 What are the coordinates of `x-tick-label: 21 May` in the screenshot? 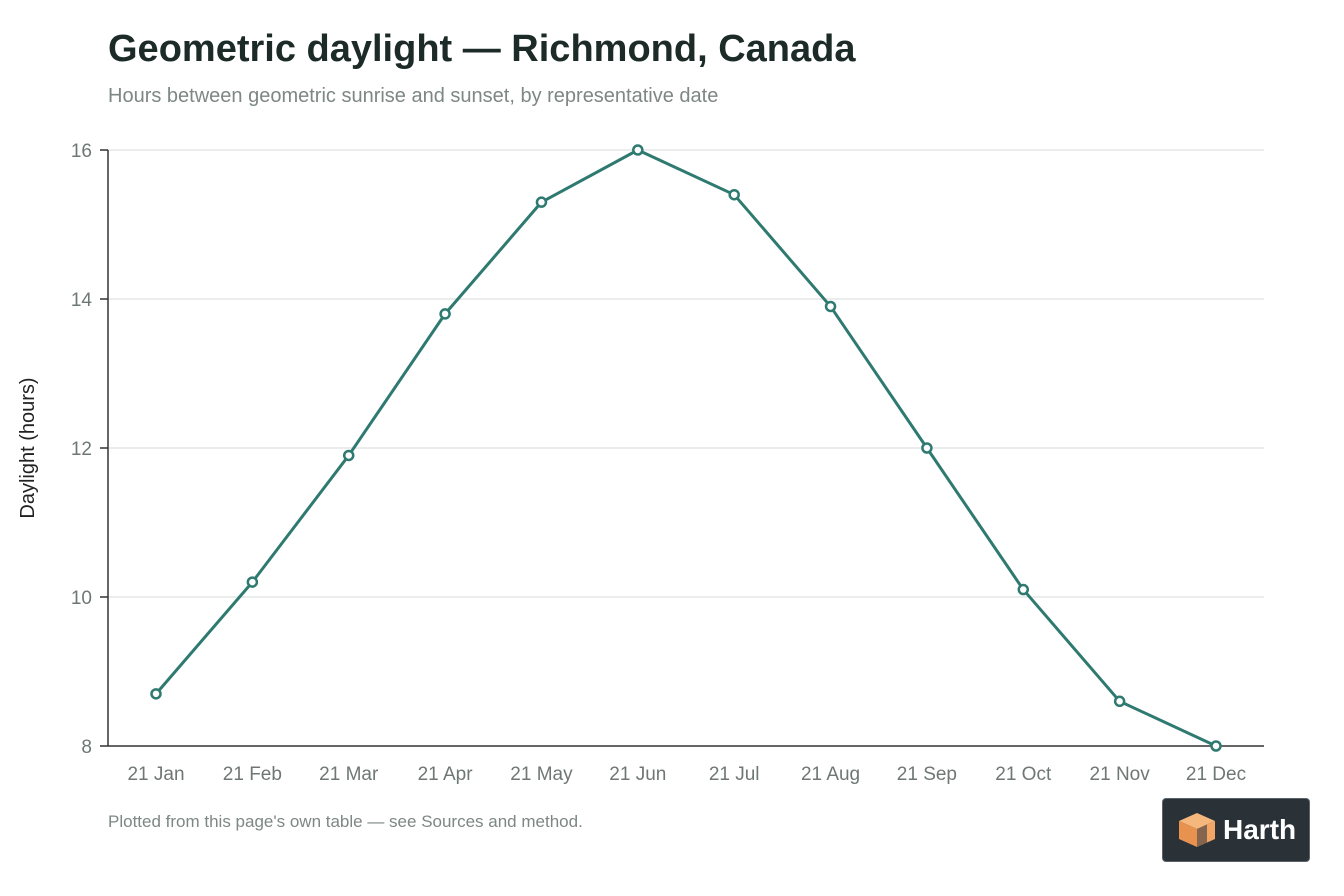 It's located at (541, 774).